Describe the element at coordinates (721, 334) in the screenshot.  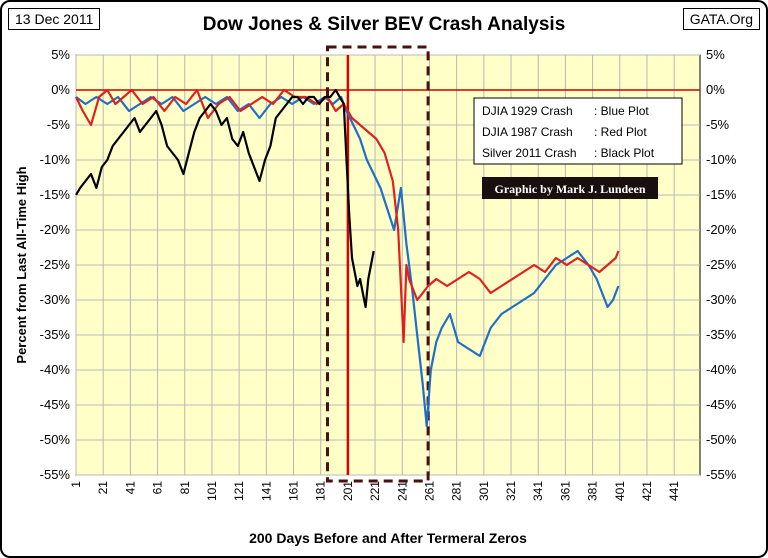
I see `y-tick-label-right: -35%` at that location.